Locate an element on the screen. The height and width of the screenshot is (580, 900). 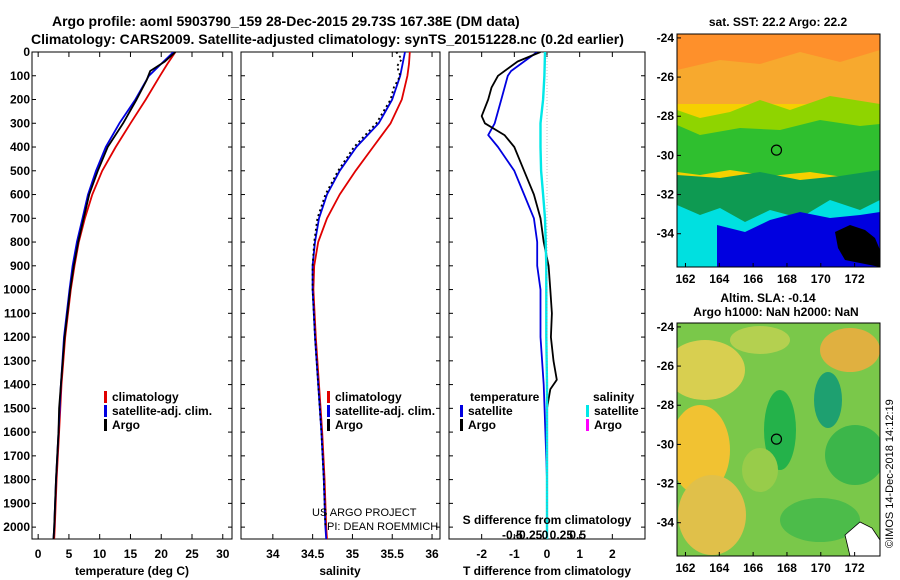
x-tick-label: 34.5 is located at coordinates (313, 554).